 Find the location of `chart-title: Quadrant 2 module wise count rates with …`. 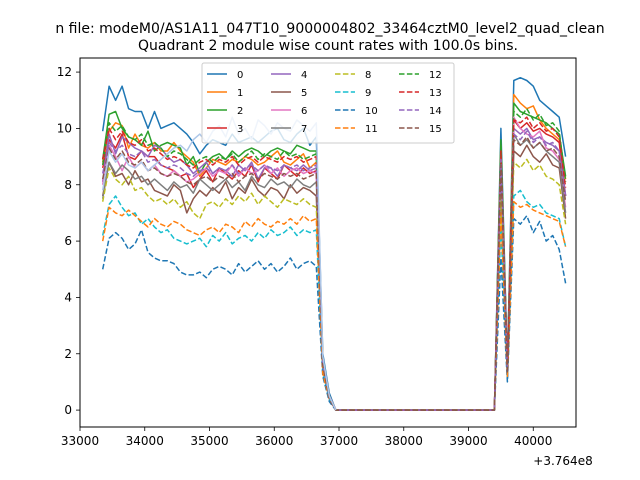

chart-title: Quadrant 2 module wise count rates with … is located at coordinates (328, 46).